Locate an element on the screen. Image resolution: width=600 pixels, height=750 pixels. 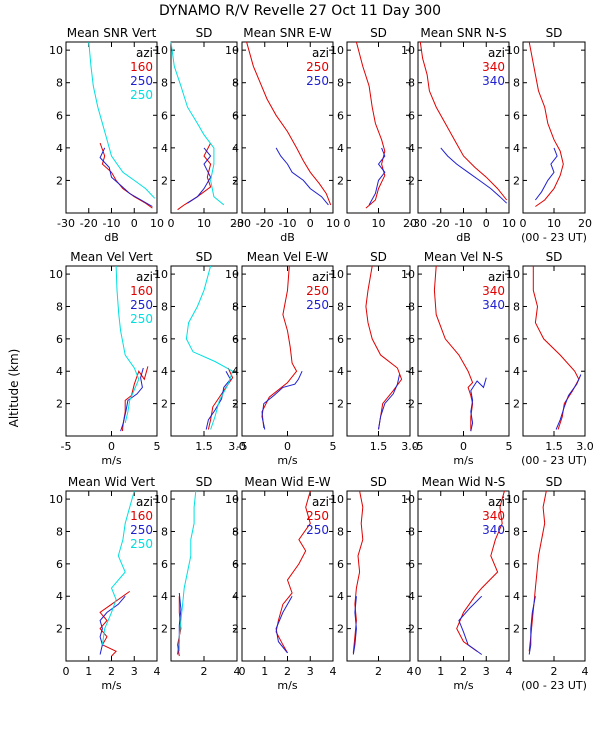
panel-title: Mean SNR E-W is located at coordinates (287, 33).